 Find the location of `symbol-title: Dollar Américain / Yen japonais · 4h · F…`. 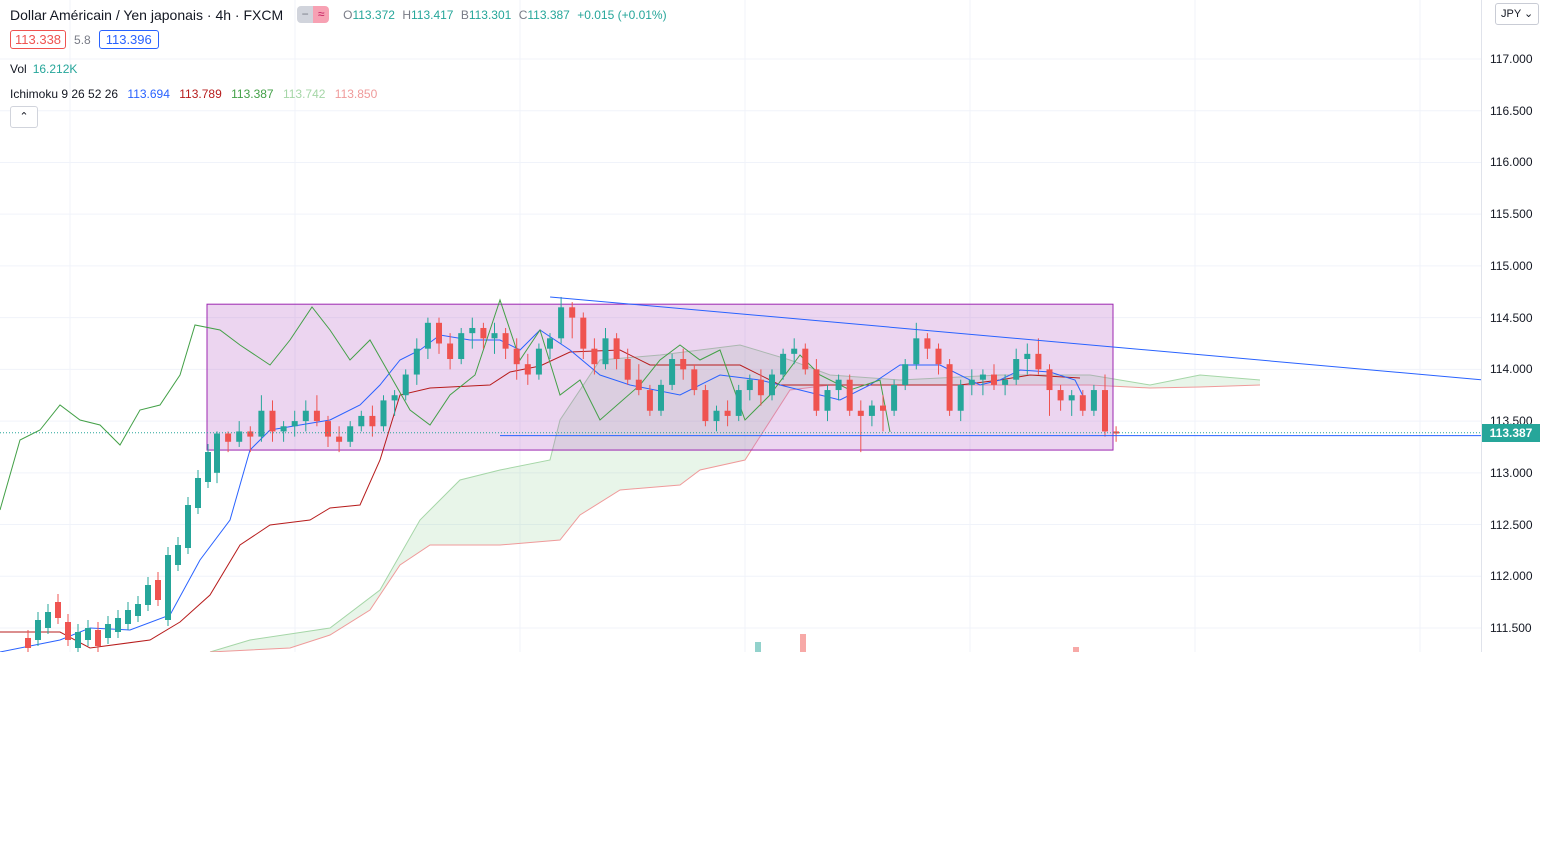

symbol-title: Dollar Américain / Yen japonais · 4h · F… is located at coordinates (147, 14).